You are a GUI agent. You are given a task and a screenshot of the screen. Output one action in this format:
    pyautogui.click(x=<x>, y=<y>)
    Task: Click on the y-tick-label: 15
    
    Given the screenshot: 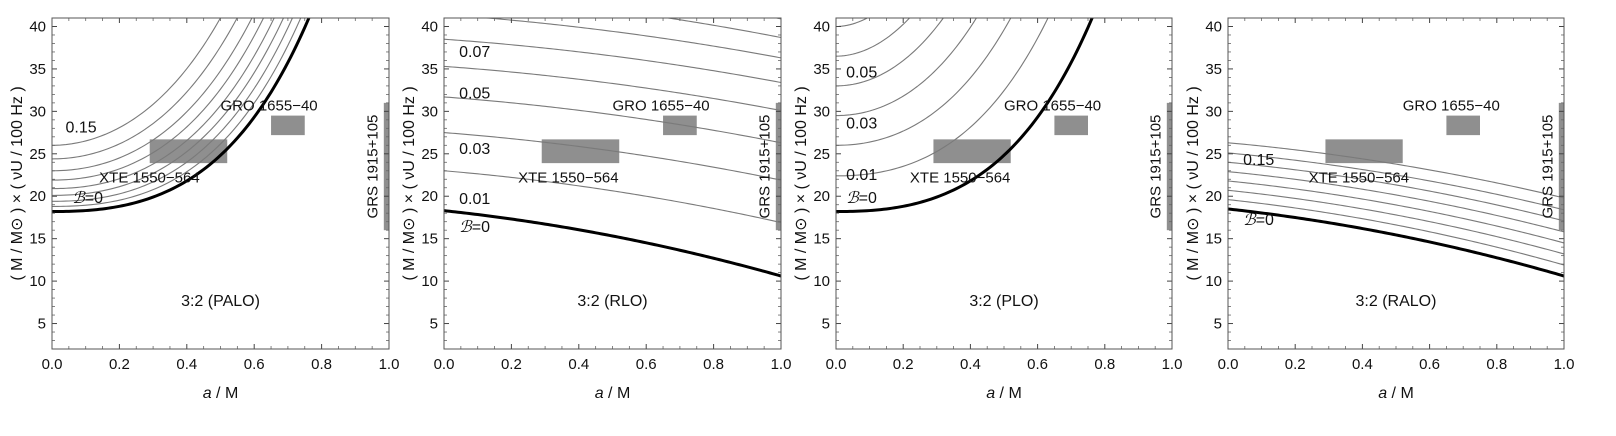 What is the action you would take?
    pyautogui.click(x=1213, y=239)
    